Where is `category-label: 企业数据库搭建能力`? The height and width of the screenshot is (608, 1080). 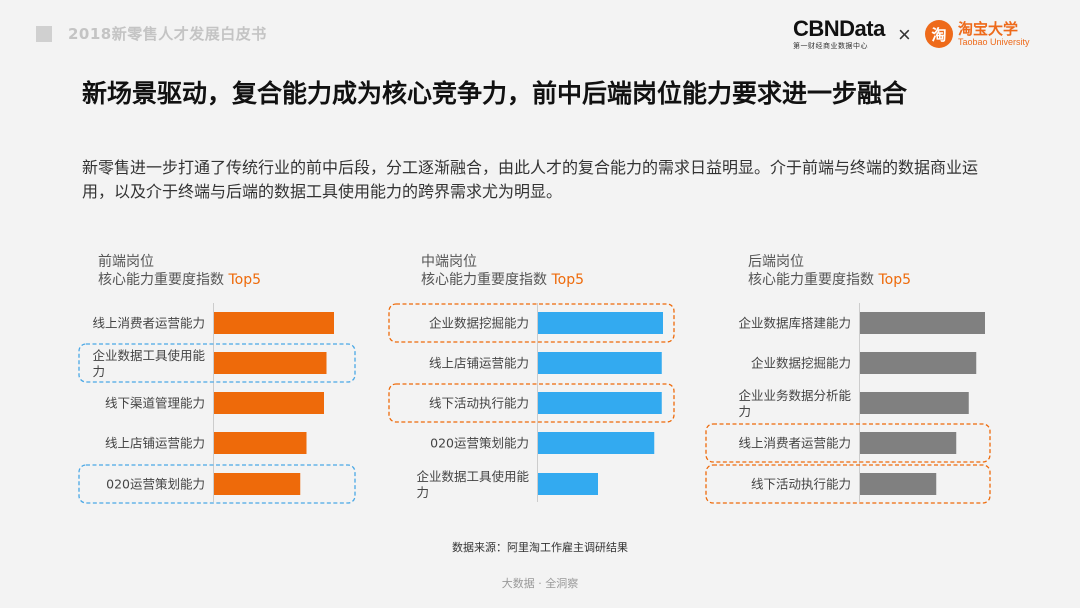 category-label: 企业数据库搭建能力 is located at coordinates (794, 323).